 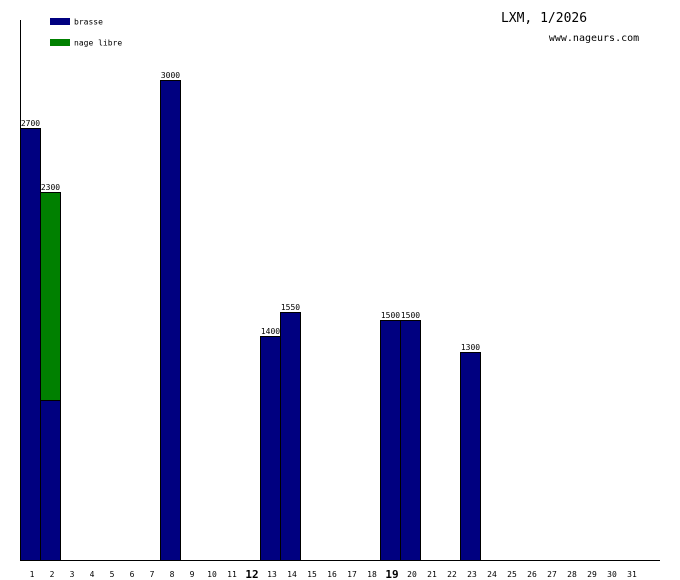 I want to click on x-tick-2: 2, so click(x=52, y=574).